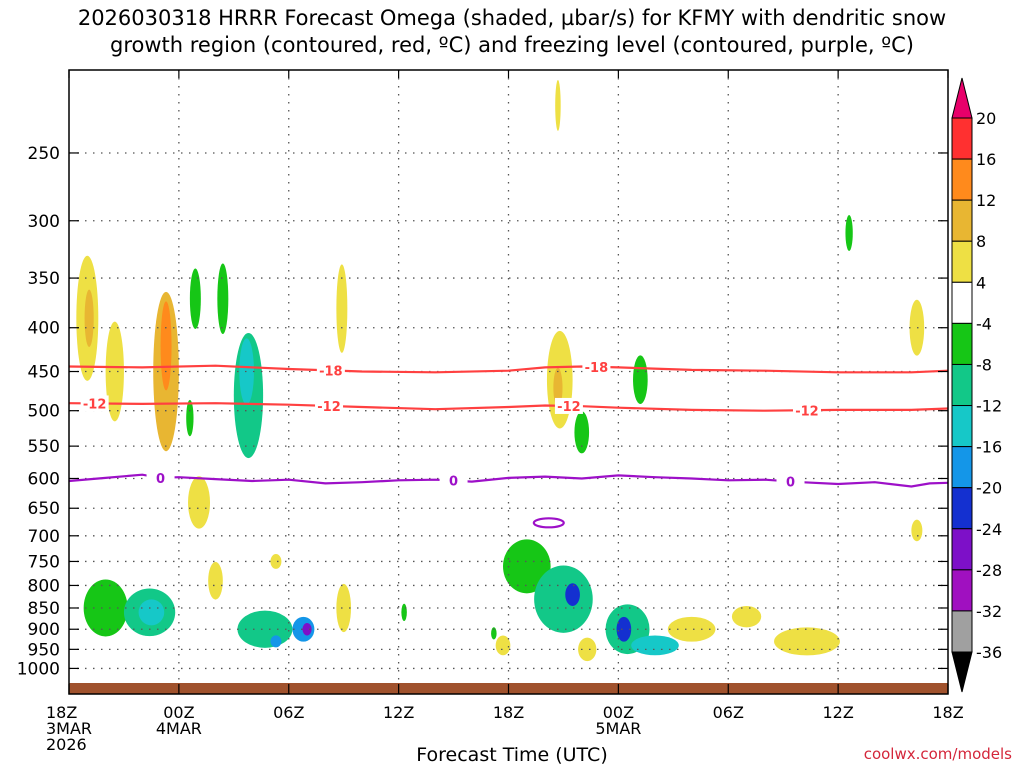 This screenshot has height=768, width=1024. Describe the element at coordinates (44, 509) in the screenshot. I see `y-tick-label: 650` at that location.